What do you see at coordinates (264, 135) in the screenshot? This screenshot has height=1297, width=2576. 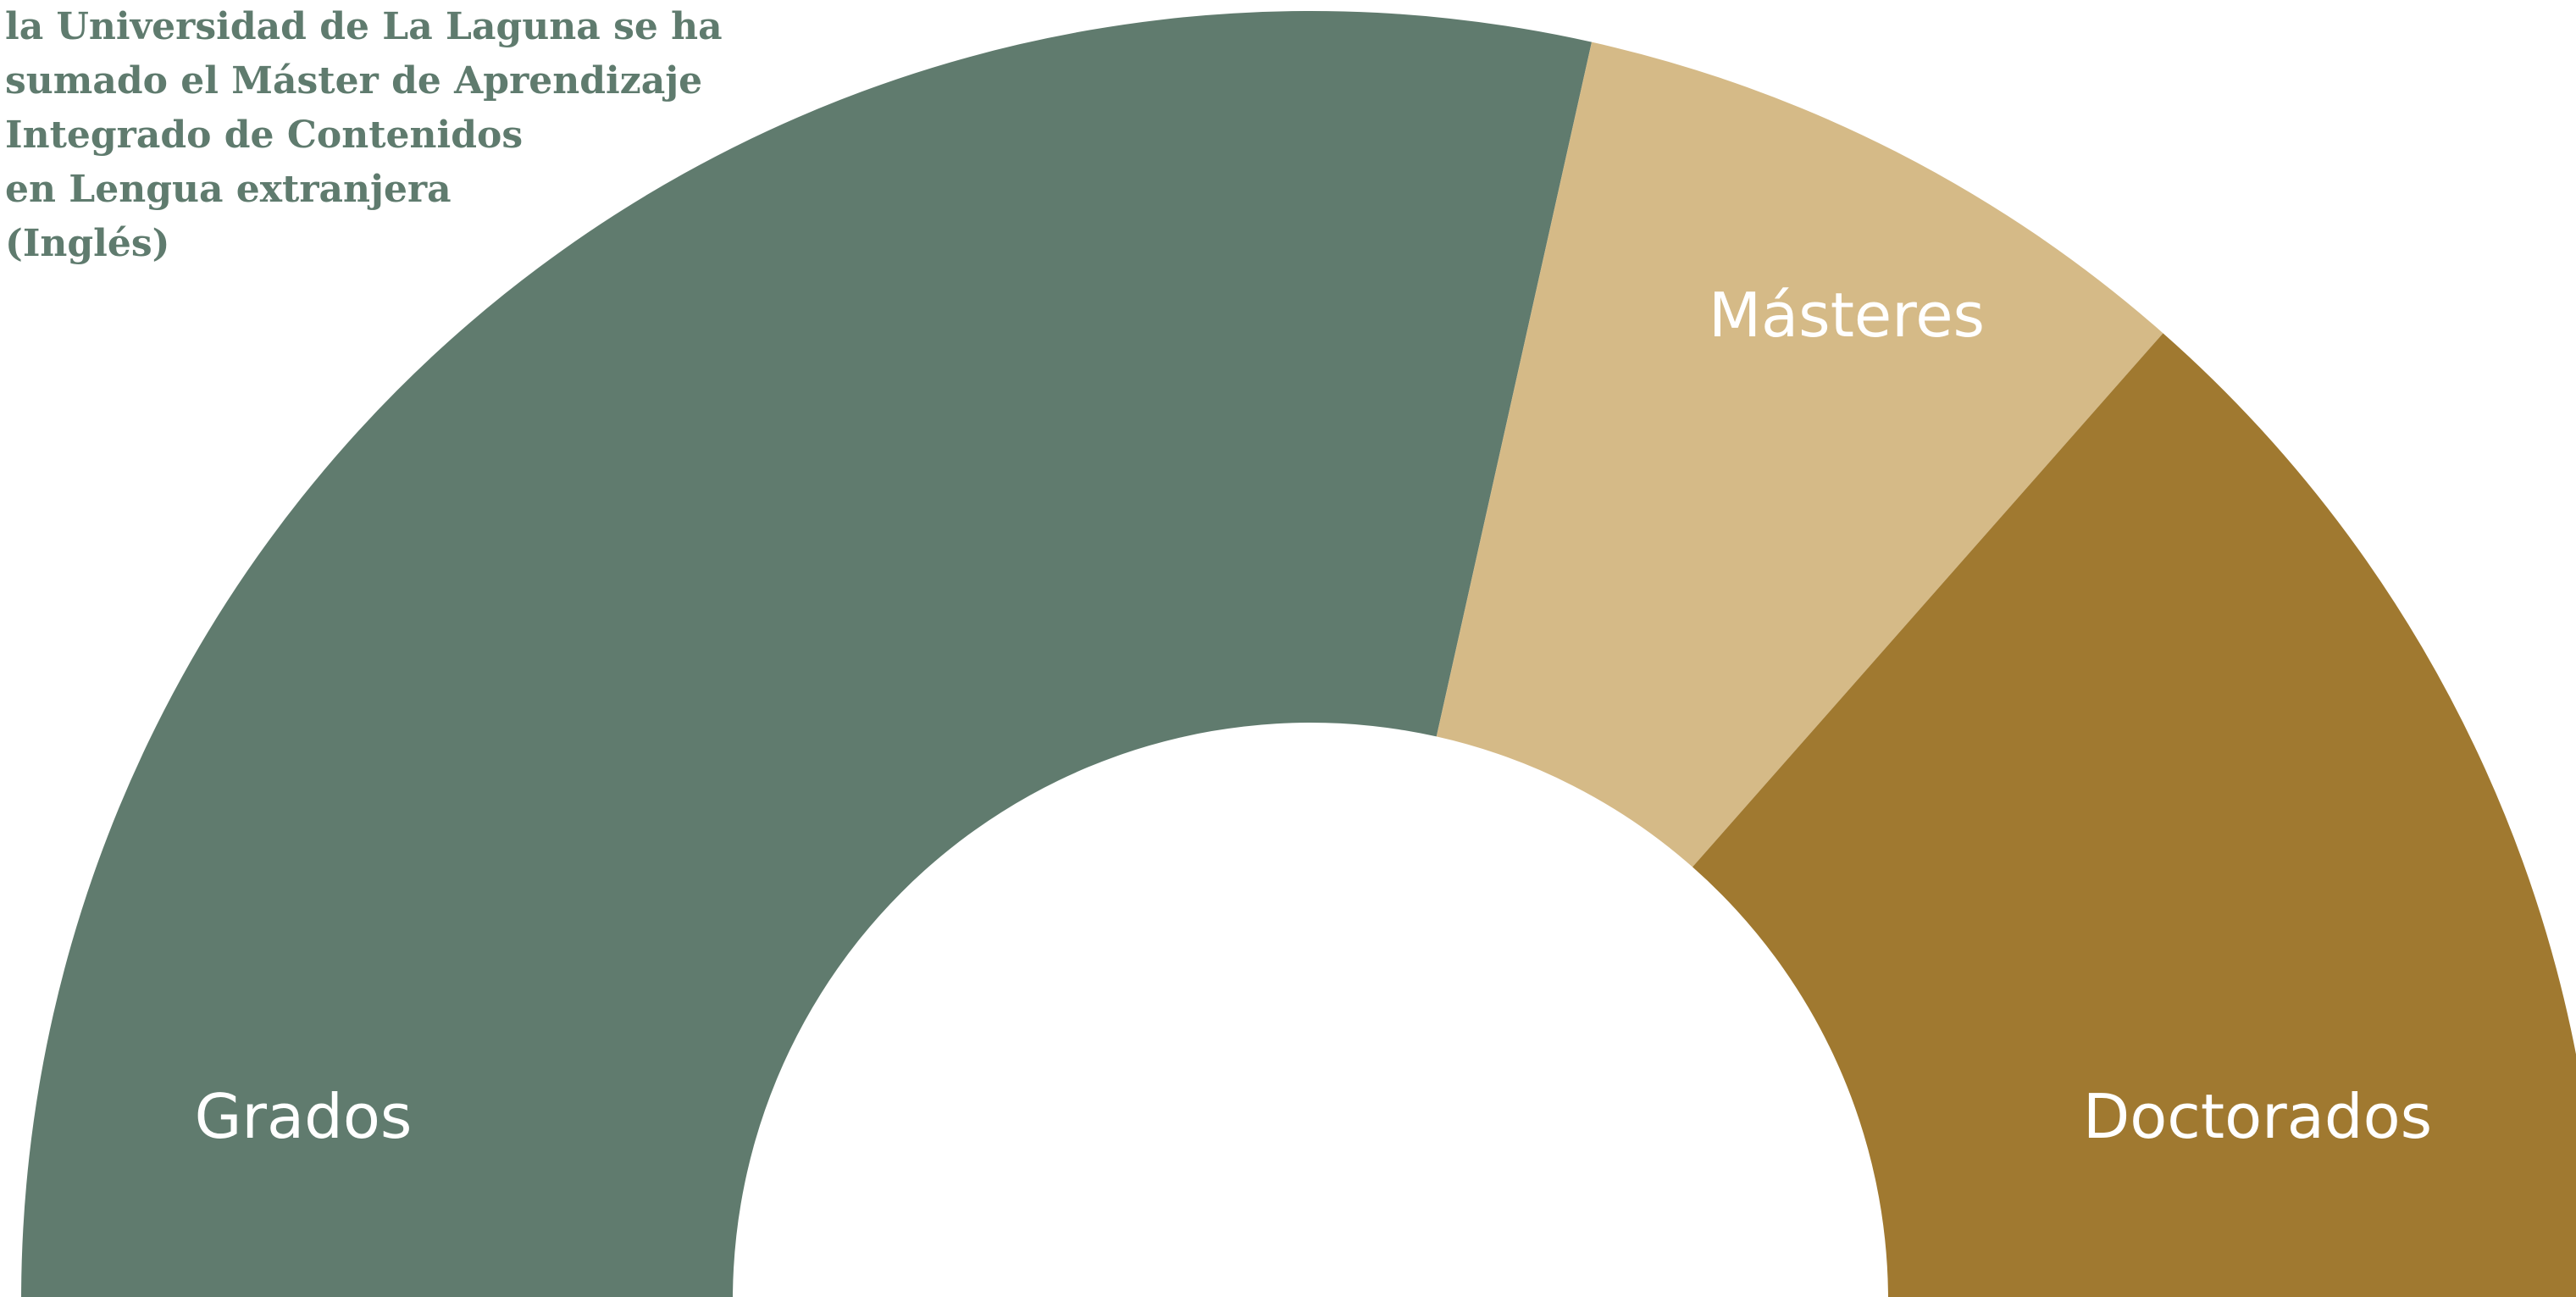 I see `annotation-line: Integrado de Contenidos` at bounding box center [264, 135].